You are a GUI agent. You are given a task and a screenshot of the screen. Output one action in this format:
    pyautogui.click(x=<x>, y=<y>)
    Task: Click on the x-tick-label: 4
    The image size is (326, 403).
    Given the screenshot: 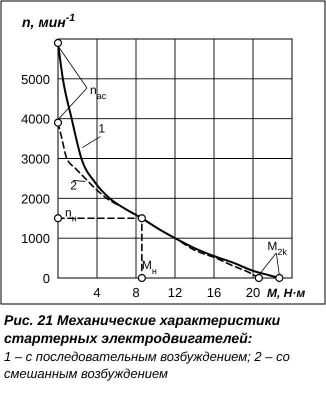 What is the action you would take?
    pyautogui.click(x=97, y=292)
    